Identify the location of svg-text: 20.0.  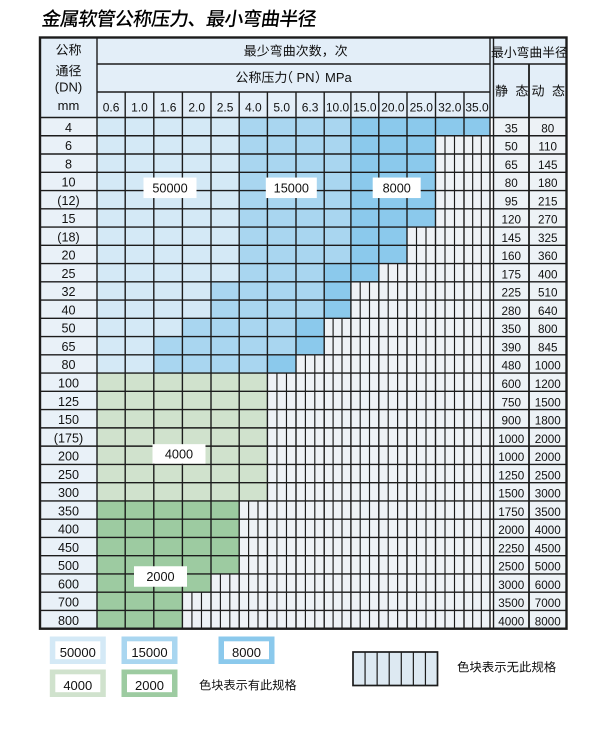
(393, 108).